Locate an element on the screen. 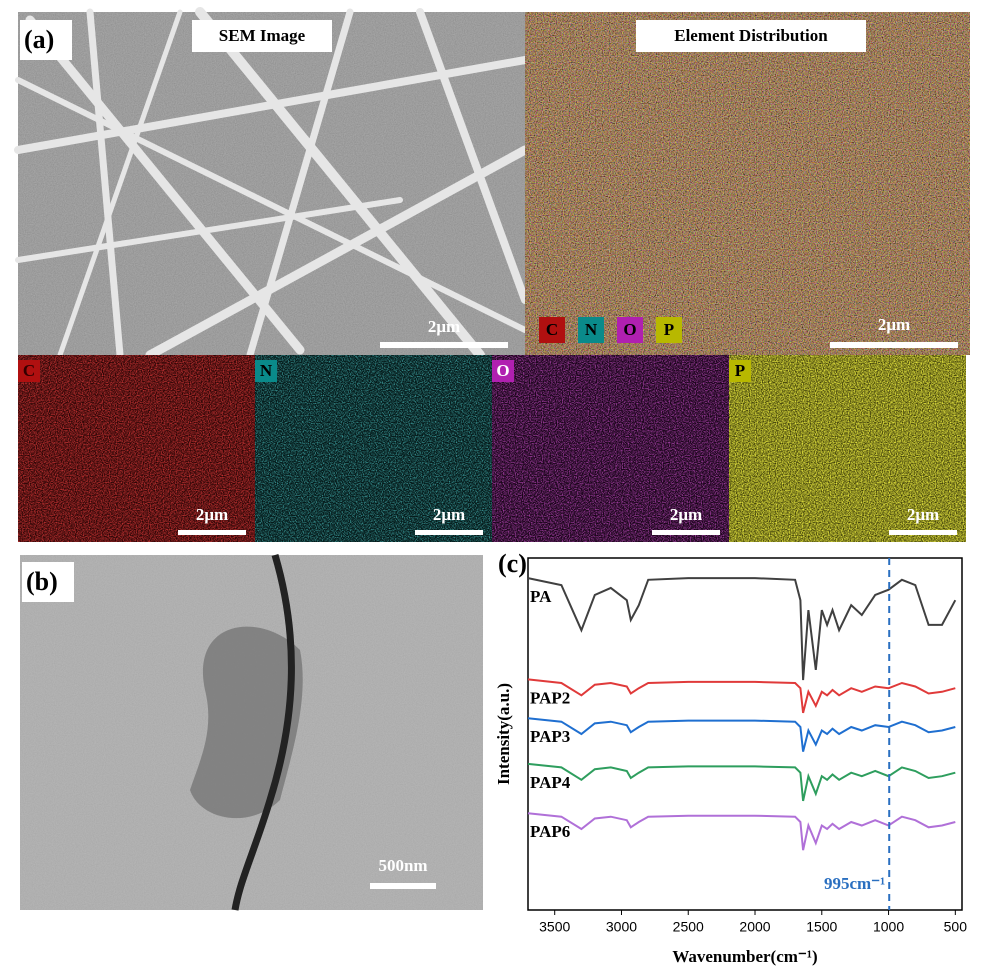  eds-title: Element Distribution is located at coordinates (751, 35).